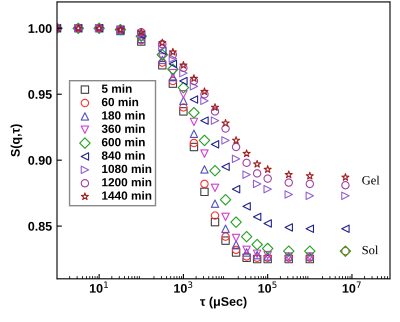 This screenshot has width=400, height=322. I want to click on legend-label: 1440 min, so click(127, 195).